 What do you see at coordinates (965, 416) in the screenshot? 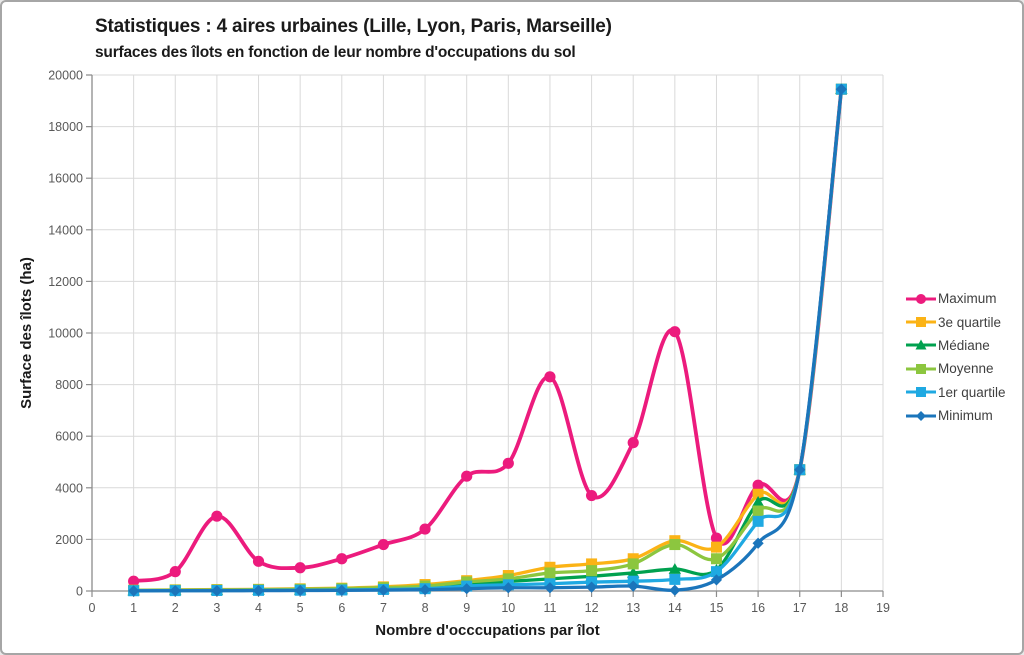
I see `legend-label: Minimum` at bounding box center [965, 416].